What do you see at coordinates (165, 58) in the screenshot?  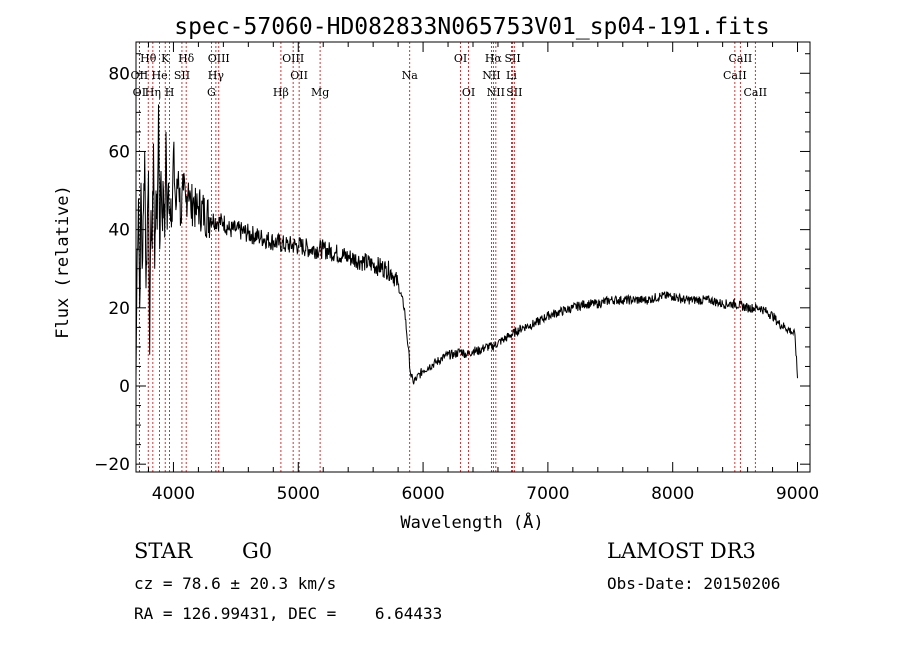 I see `spectral-line-label: K` at bounding box center [165, 58].